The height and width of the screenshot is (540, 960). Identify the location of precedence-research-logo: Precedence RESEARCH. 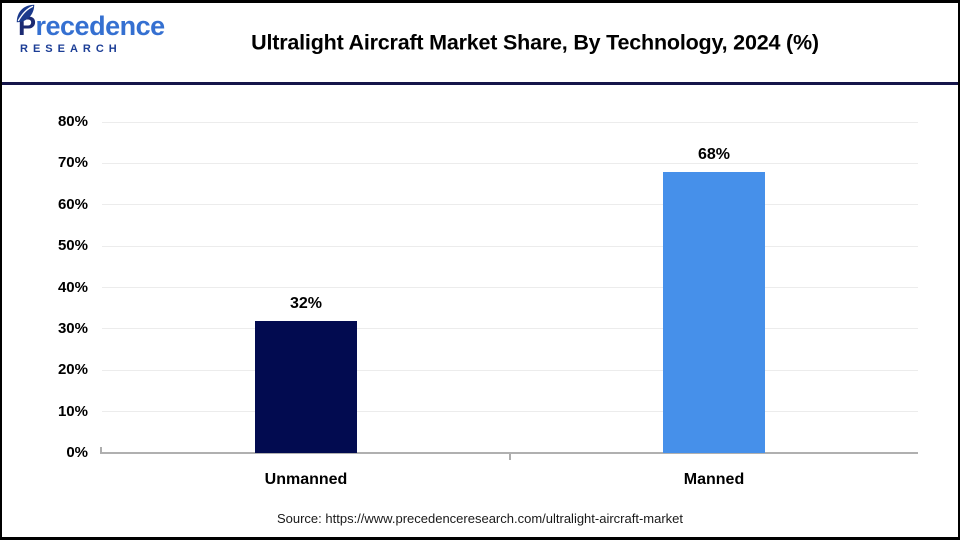
(90, 29).